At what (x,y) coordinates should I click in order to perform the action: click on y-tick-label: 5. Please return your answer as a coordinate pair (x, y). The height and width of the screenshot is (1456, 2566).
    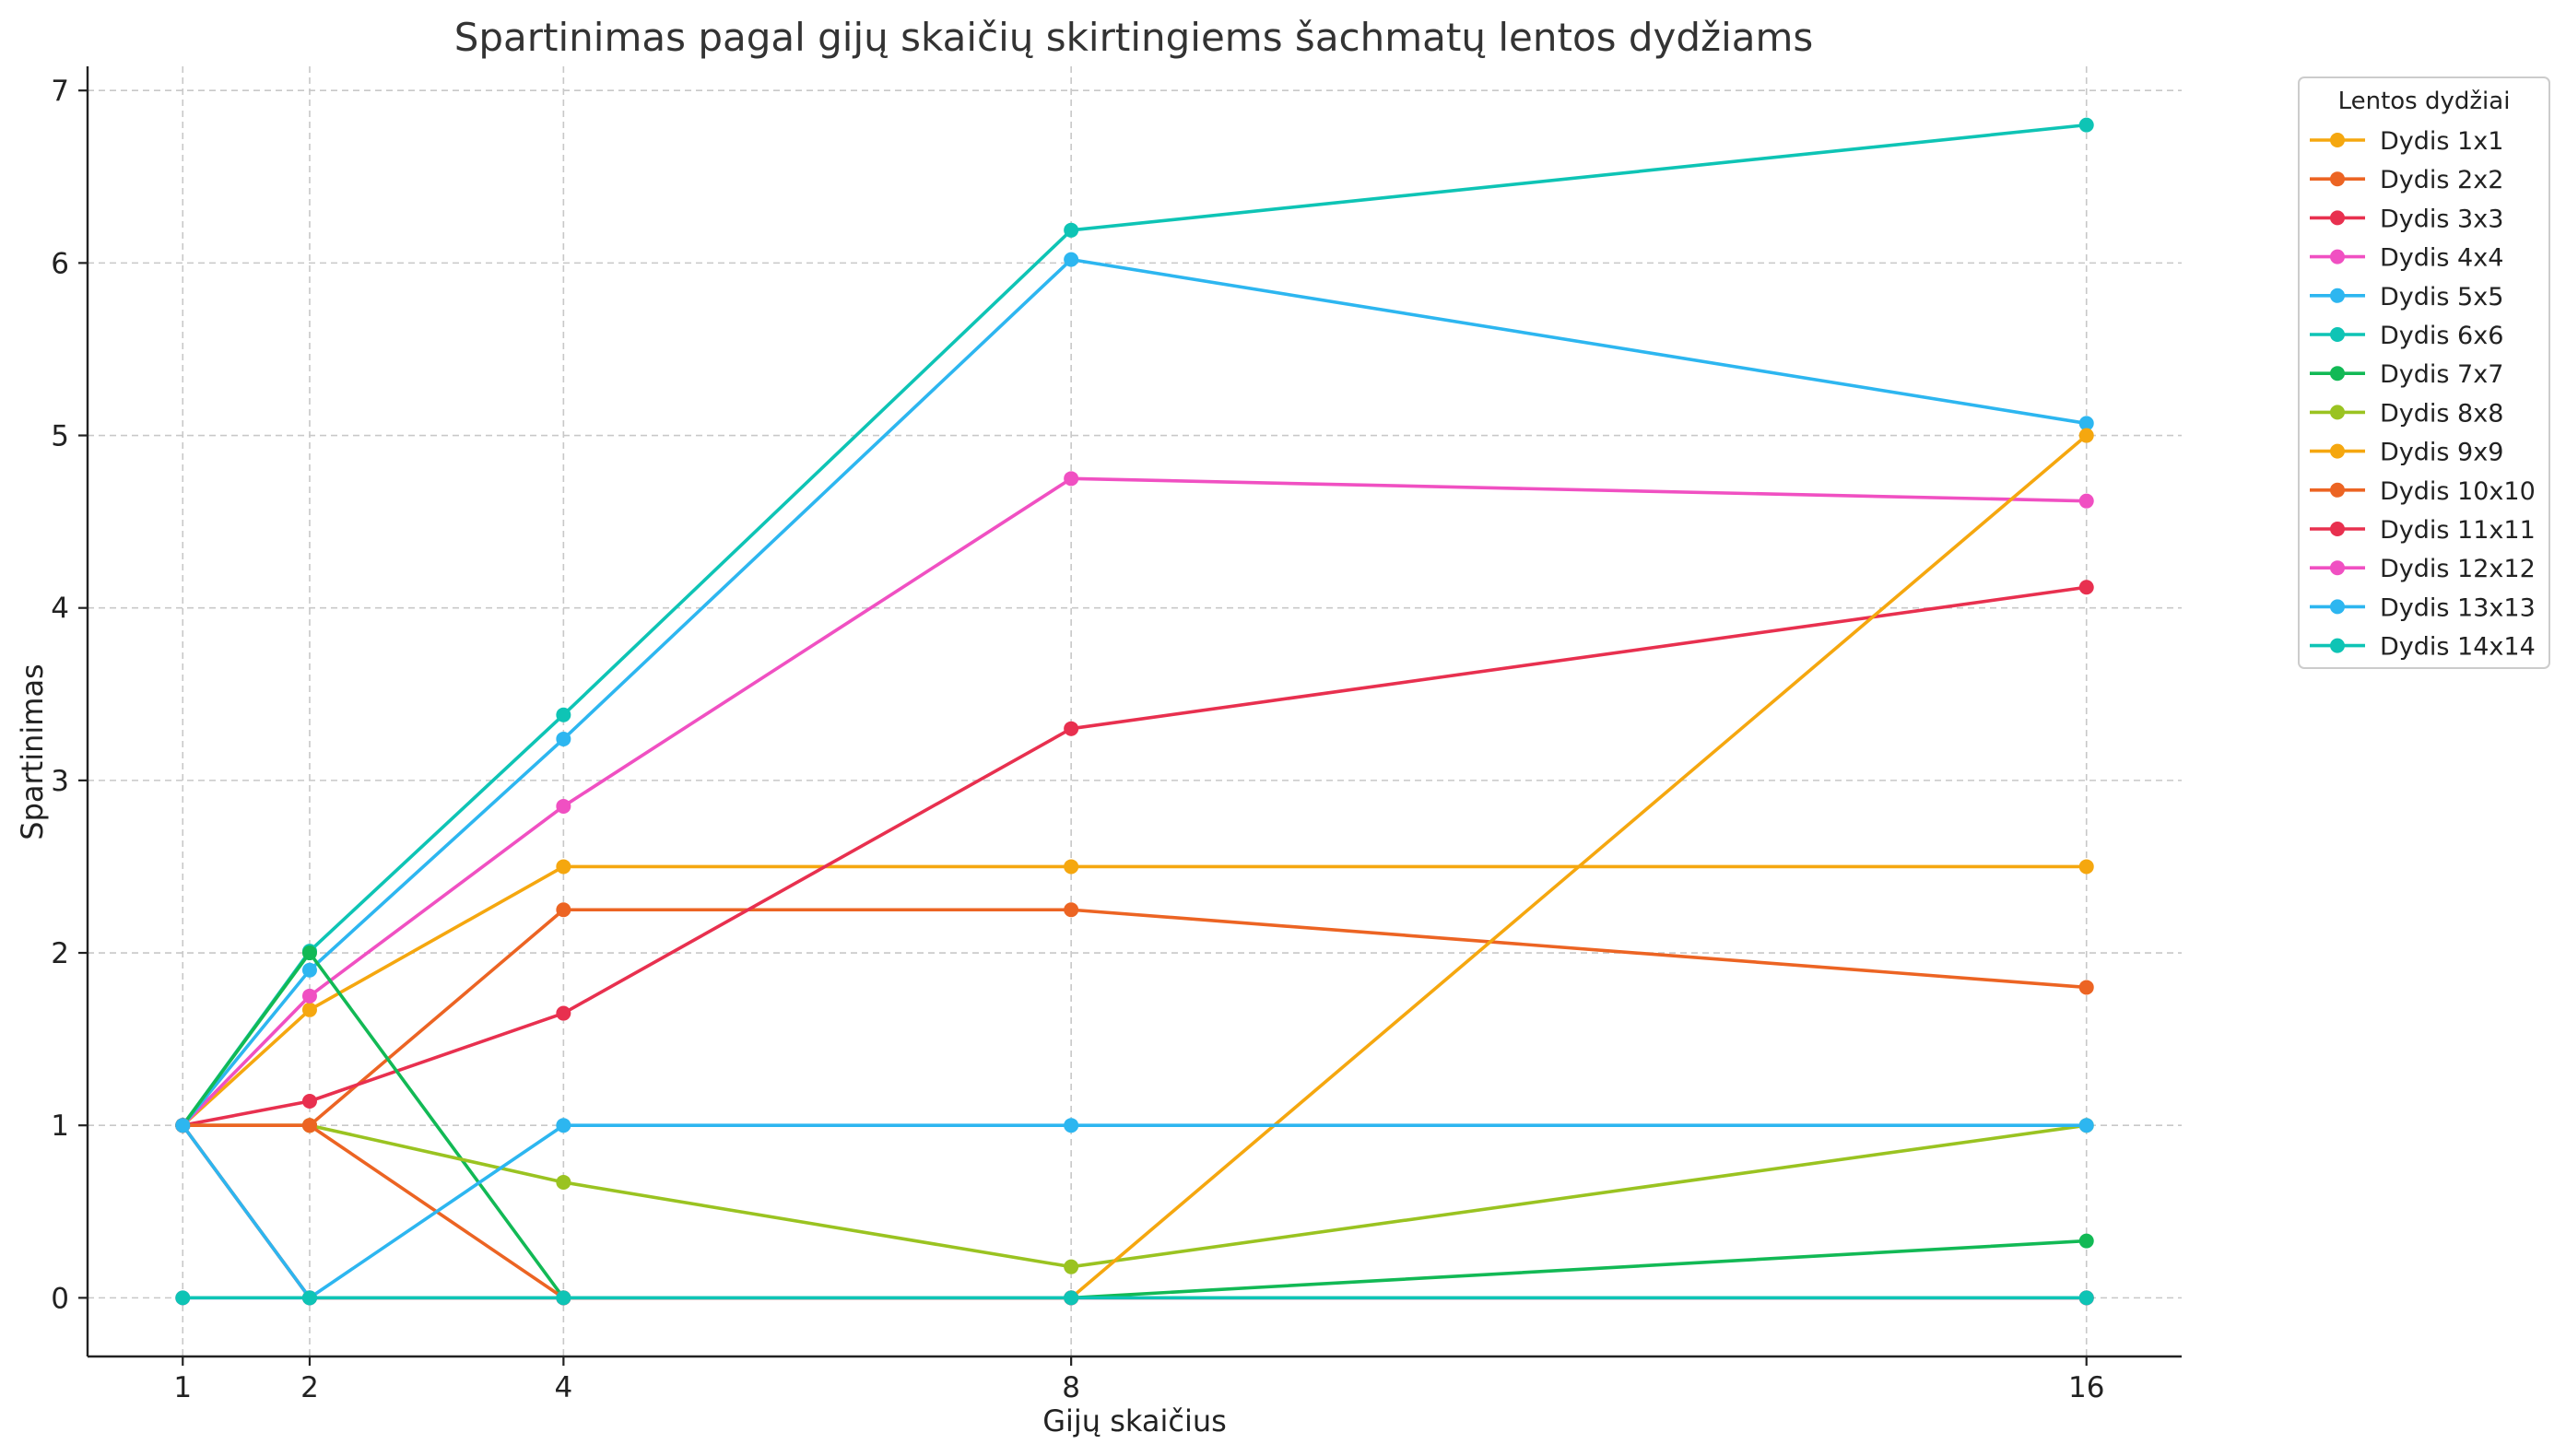
    Looking at the image, I should click on (60, 436).